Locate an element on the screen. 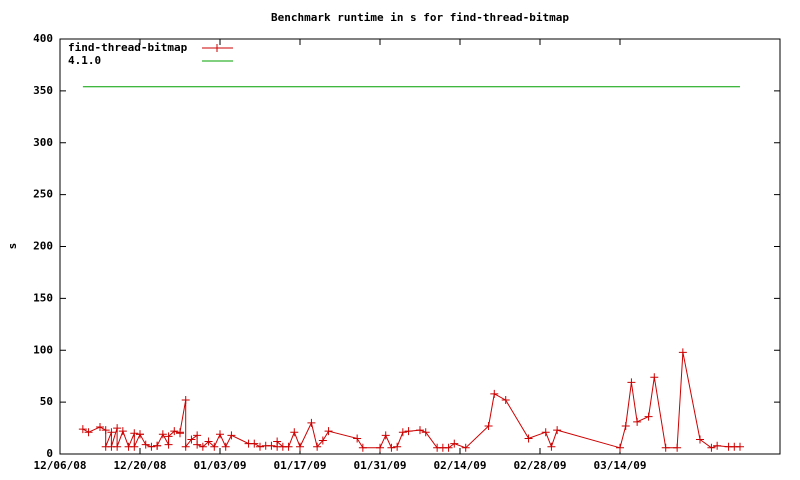 The width and height of the screenshot is (800, 480). x-tick-label: 03/14/09 is located at coordinates (620, 465).